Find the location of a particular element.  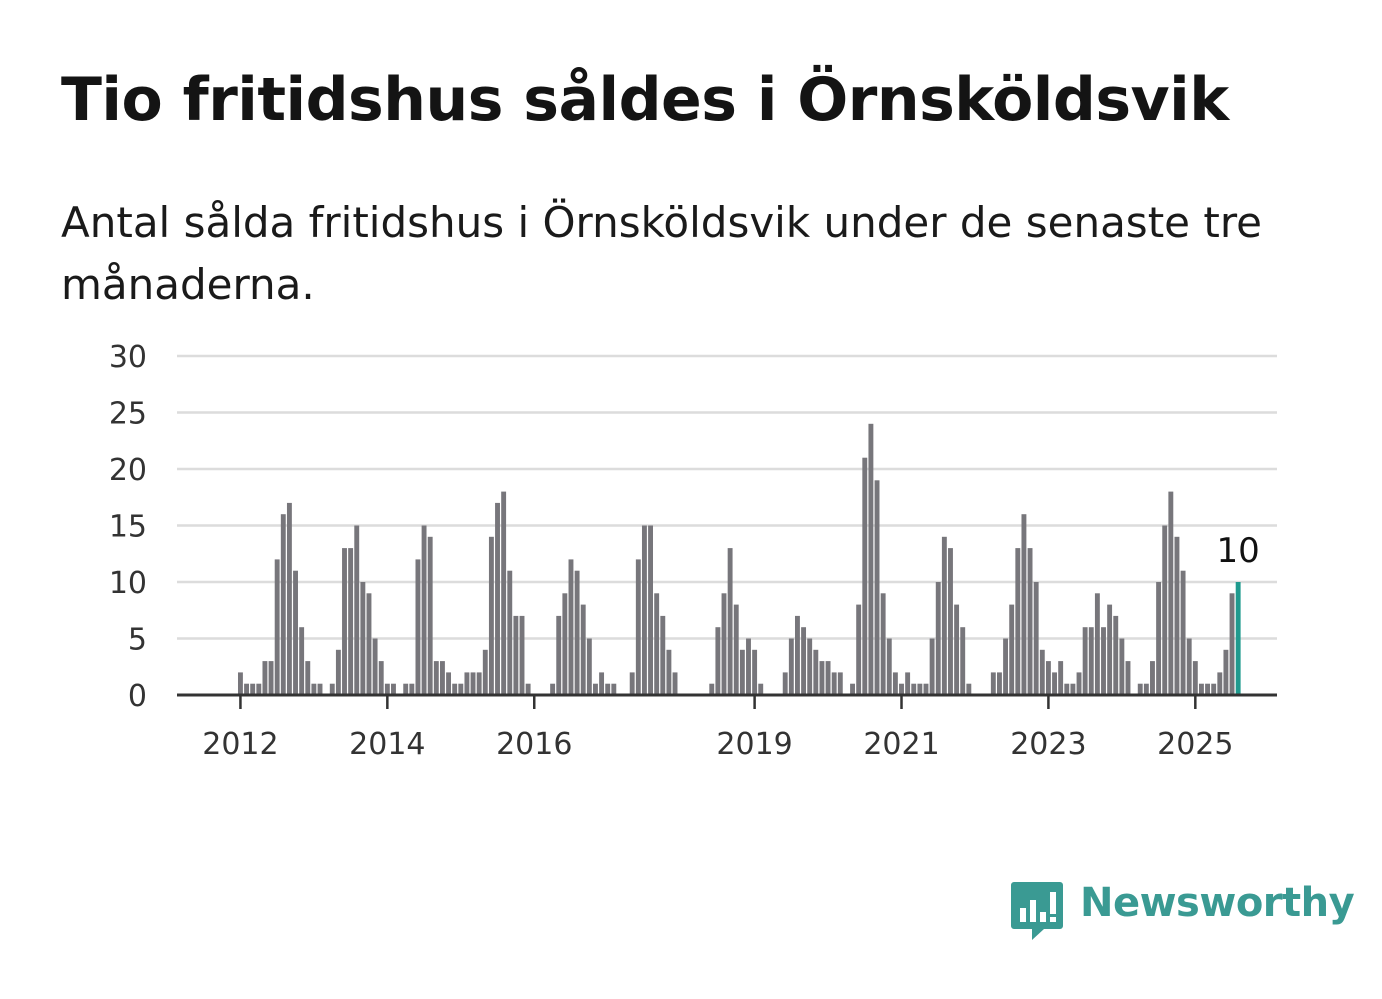

newsworthy-logo: Newsworthy is located at coordinates (1182, 910).